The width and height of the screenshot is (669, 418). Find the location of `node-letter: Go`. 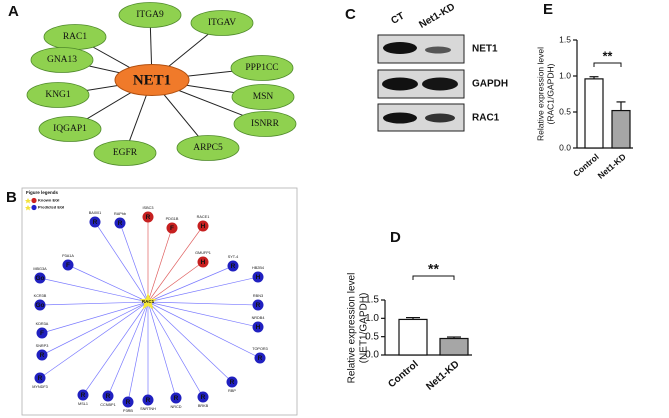

node-letter: Go is located at coordinates (39, 305).